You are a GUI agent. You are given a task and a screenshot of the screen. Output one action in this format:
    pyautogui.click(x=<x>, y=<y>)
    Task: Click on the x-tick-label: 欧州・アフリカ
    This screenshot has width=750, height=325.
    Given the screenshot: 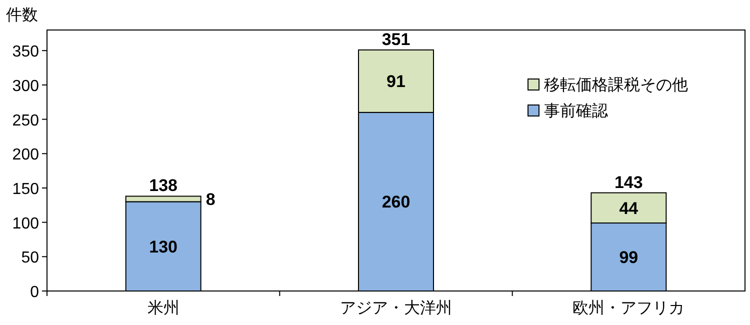 What is the action you would take?
    pyautogui.click(x=628, y=308)
    